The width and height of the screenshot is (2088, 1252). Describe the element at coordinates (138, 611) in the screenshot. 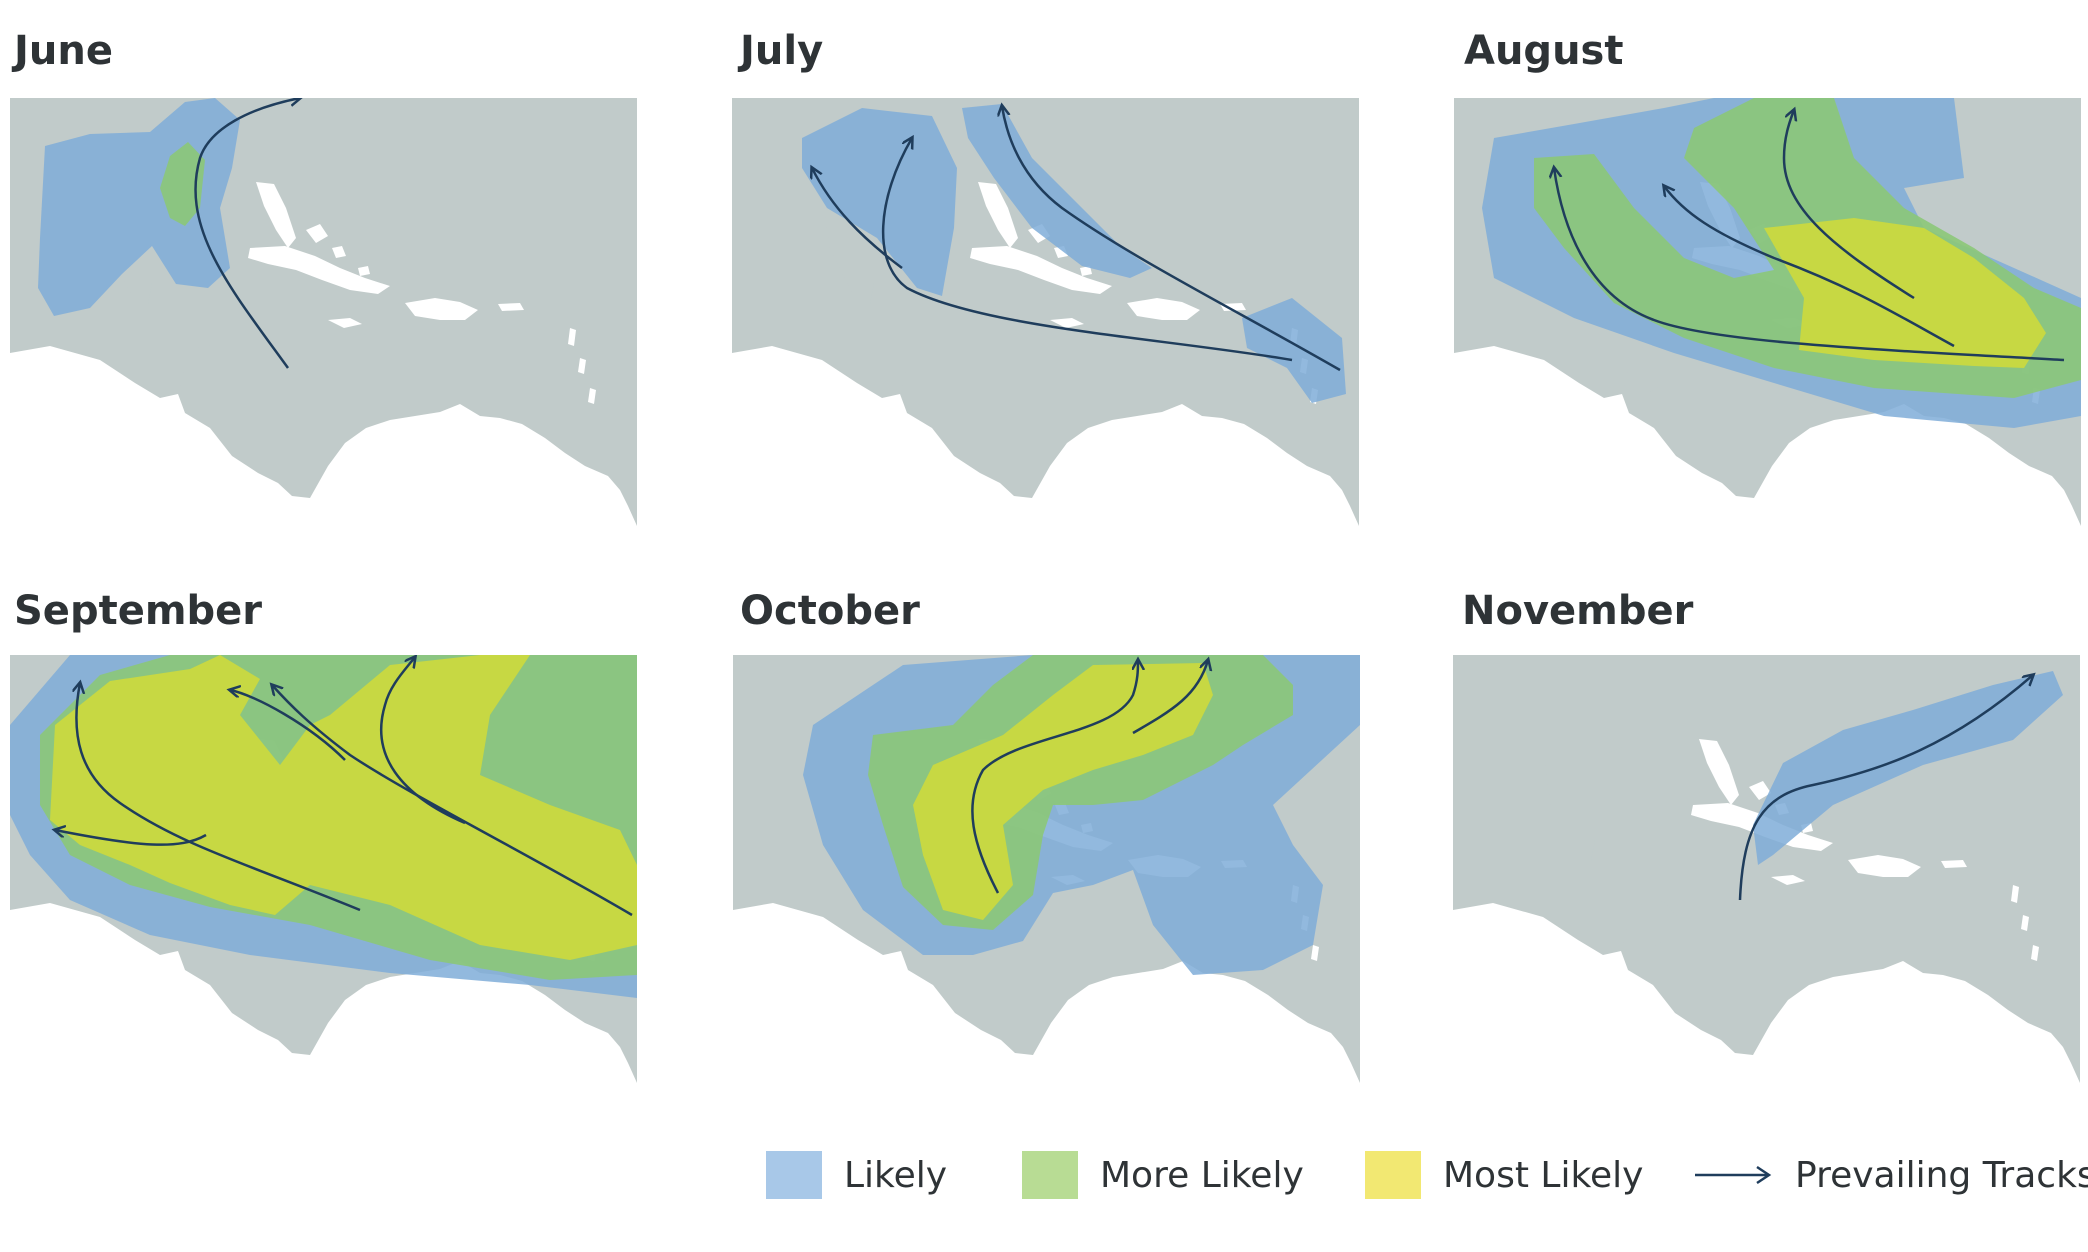

I see `panel-title: September` at that location.